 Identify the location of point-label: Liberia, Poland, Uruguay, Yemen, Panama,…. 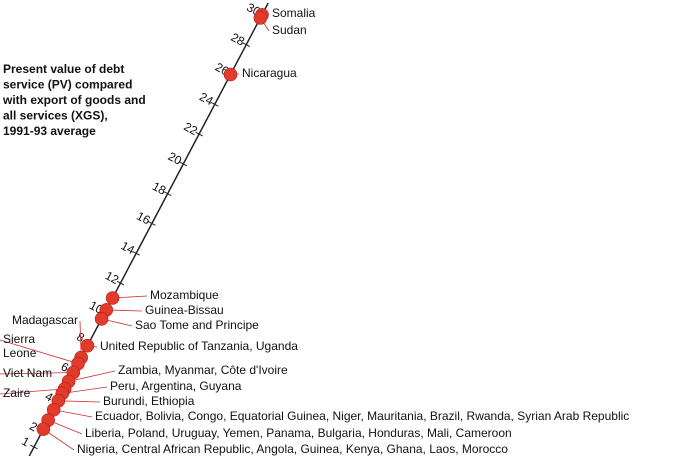
(298, 433).